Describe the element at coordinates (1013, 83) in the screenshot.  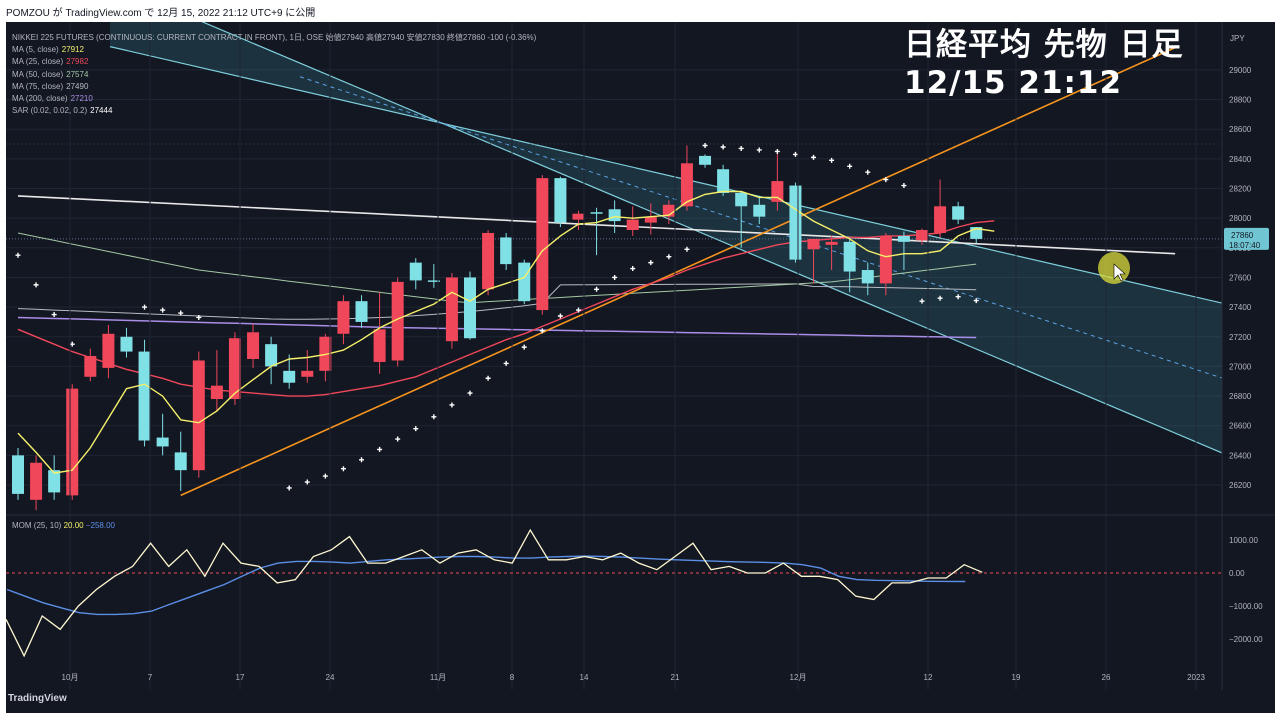
I see `overlay-title-line2: 12/15 21:12` at that location.